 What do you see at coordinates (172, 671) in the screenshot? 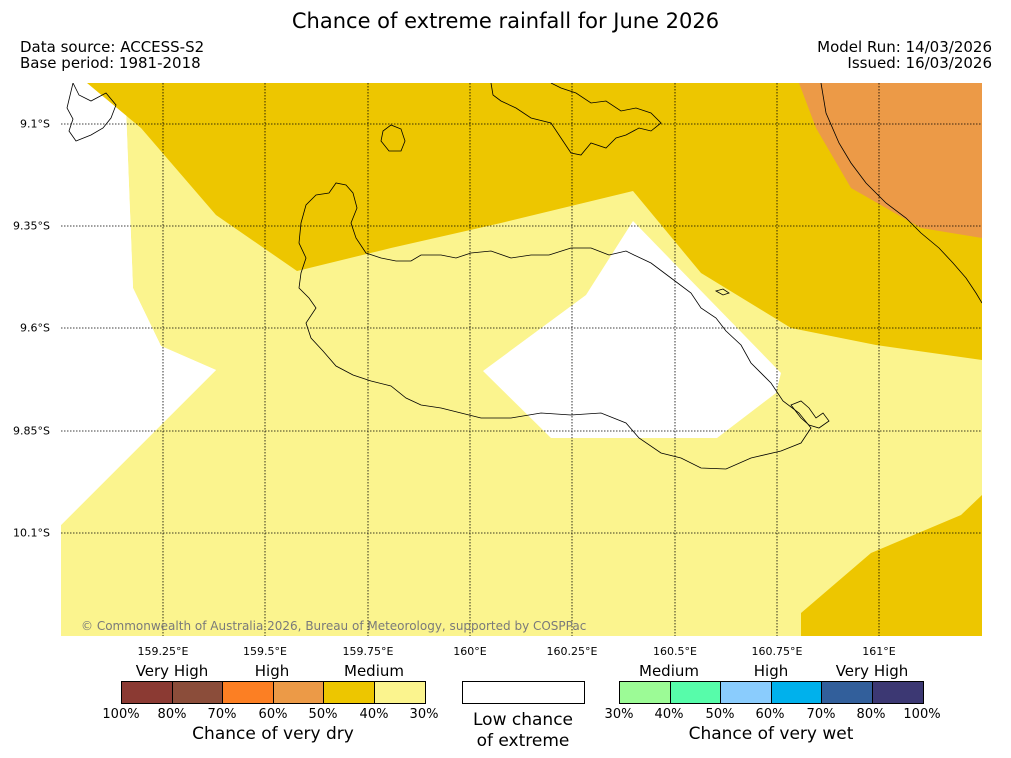
I see `legend-dry-cat-very-high: Very High` at bounding box center [172, 671].